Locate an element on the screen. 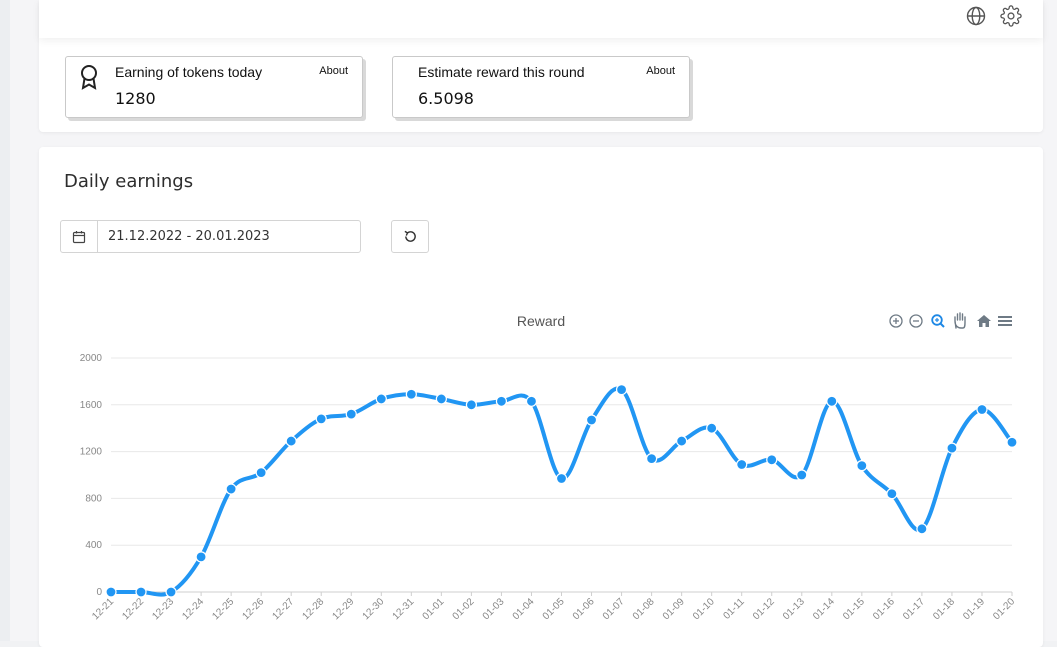 The width and height of the screenshot is (1057, 647). estimate-reward-card: Estimate reward this round About 6.5098 is located at coordinates (541, 87).